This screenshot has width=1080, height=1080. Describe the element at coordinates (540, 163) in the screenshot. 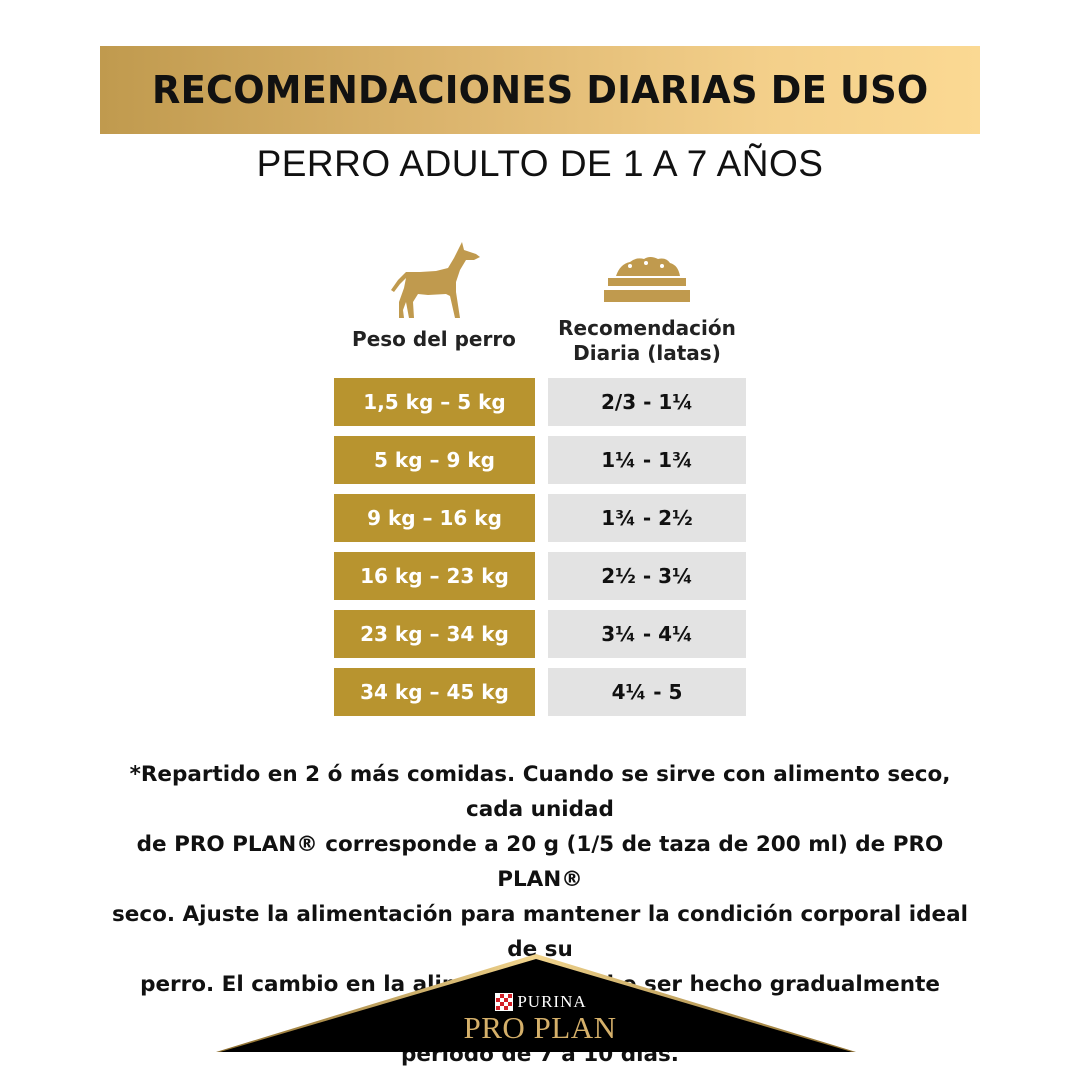

I see `page-subtitle: PERRO ADULTO DE 1 A 7 AÑOS` at that location.